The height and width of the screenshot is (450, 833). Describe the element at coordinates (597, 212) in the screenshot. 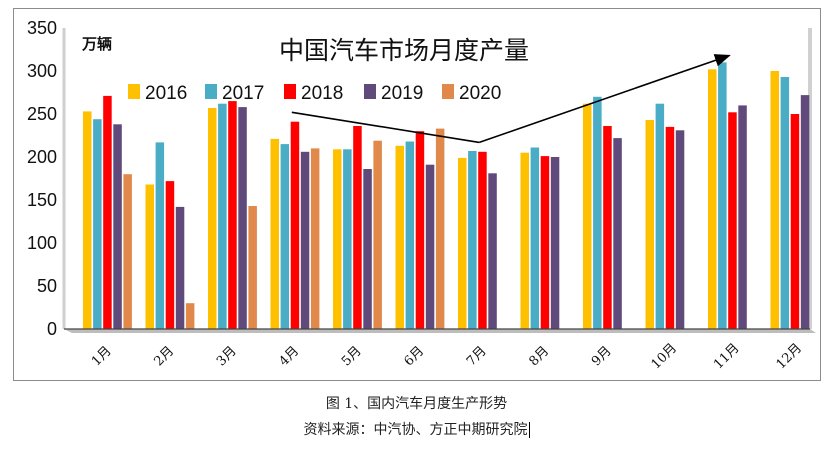

I see `bar-9月-2017` at that location.